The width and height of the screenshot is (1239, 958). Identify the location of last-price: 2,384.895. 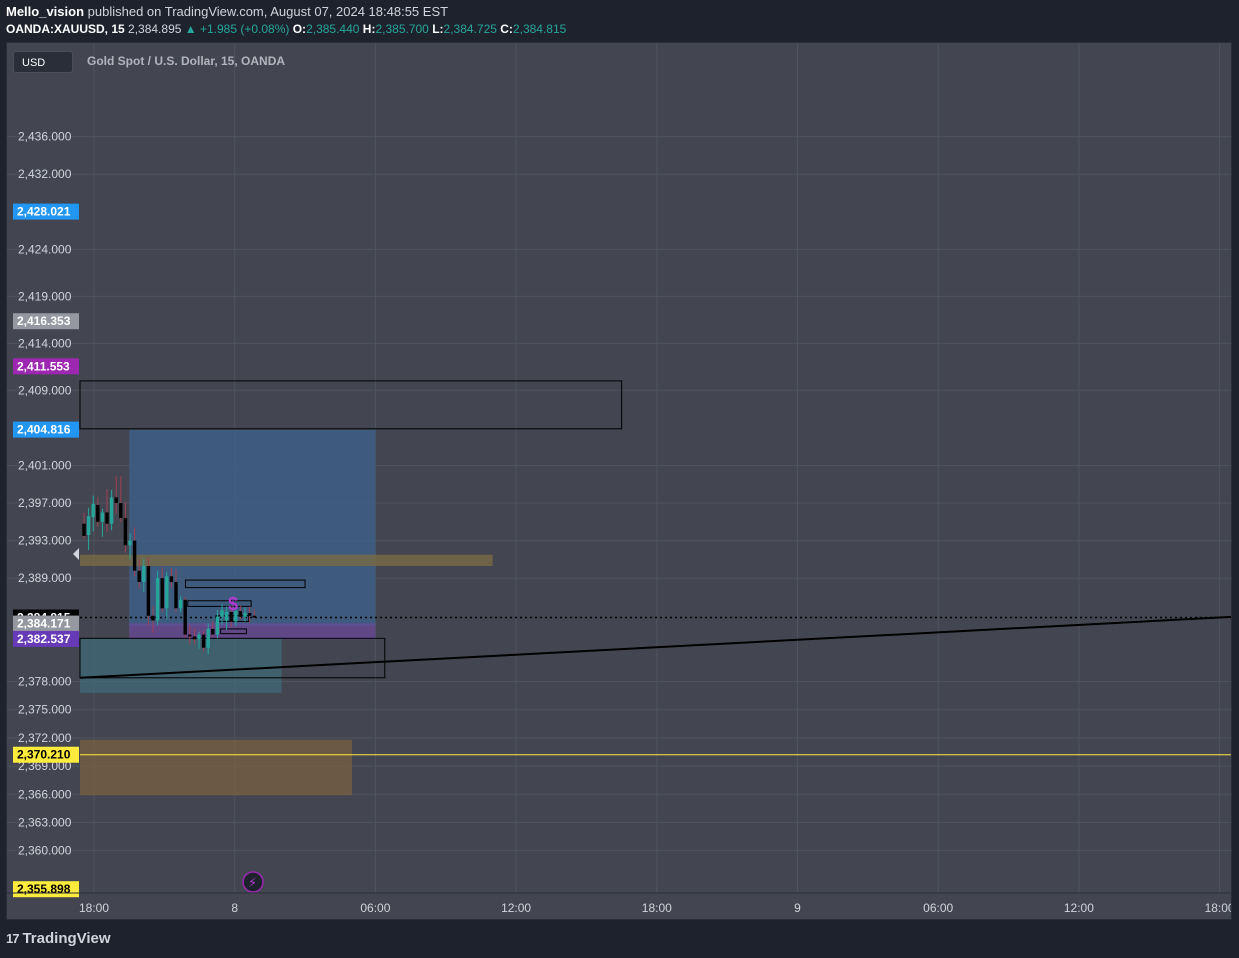
(155, 29).